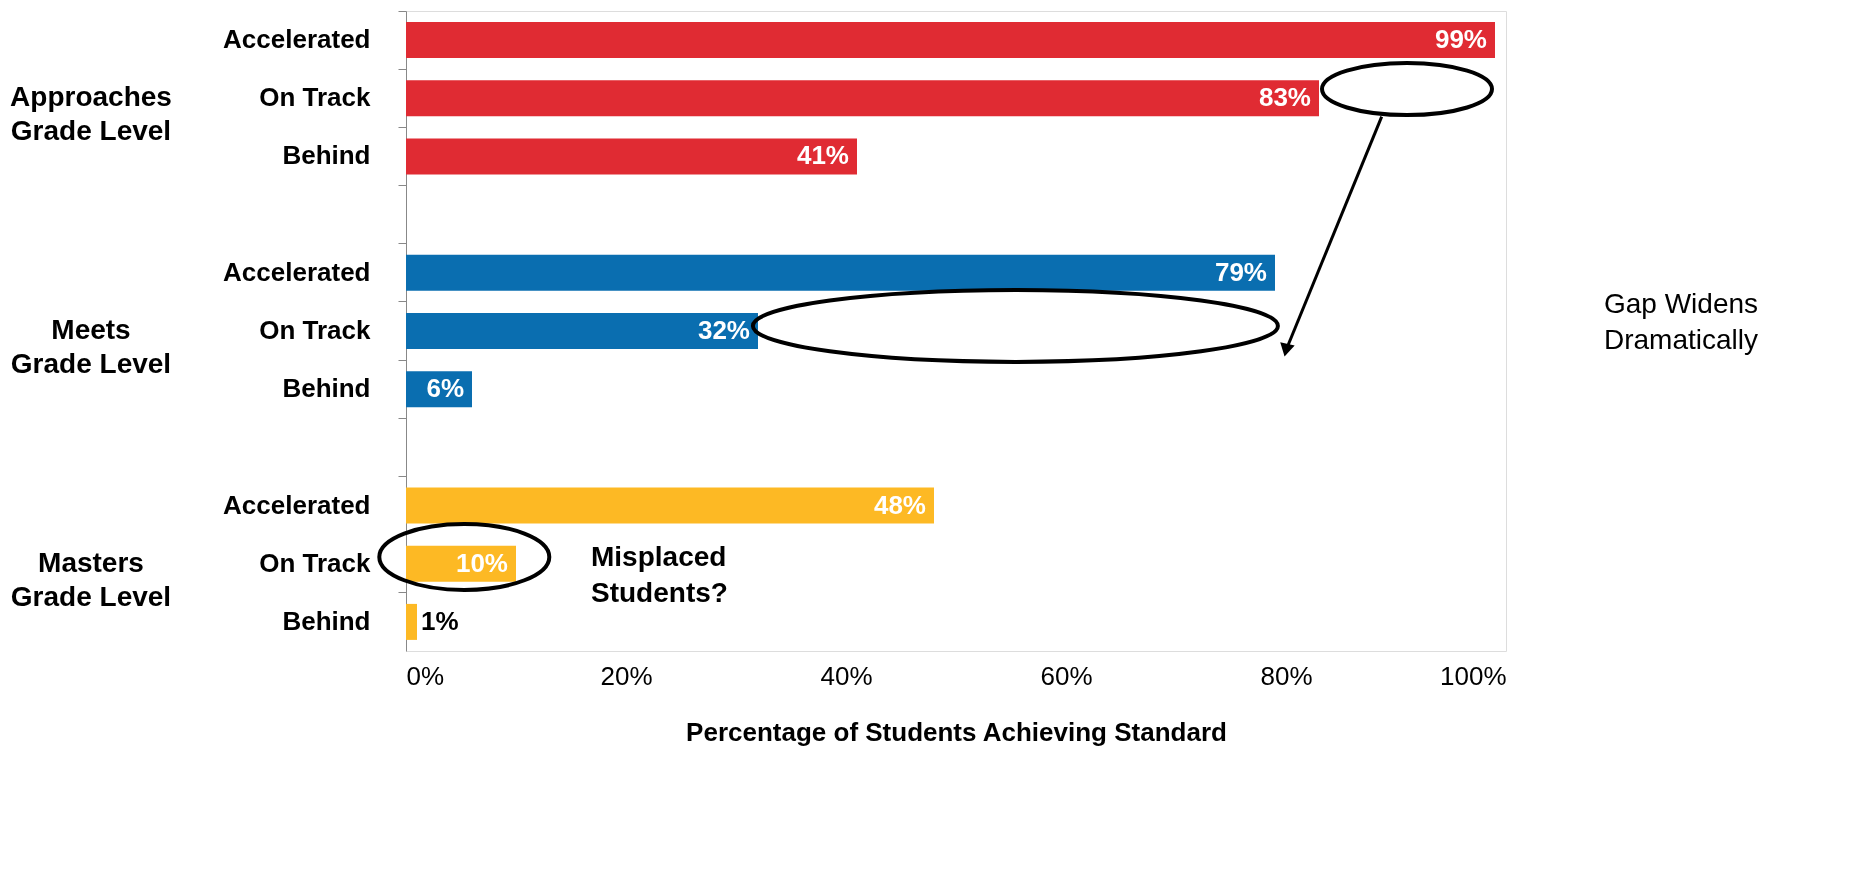 This screenshot has height=895, width=1864. Describe the element at coordinates (1473, 675) in the screenshot. I see `x-tick-label: 100%` at that location.